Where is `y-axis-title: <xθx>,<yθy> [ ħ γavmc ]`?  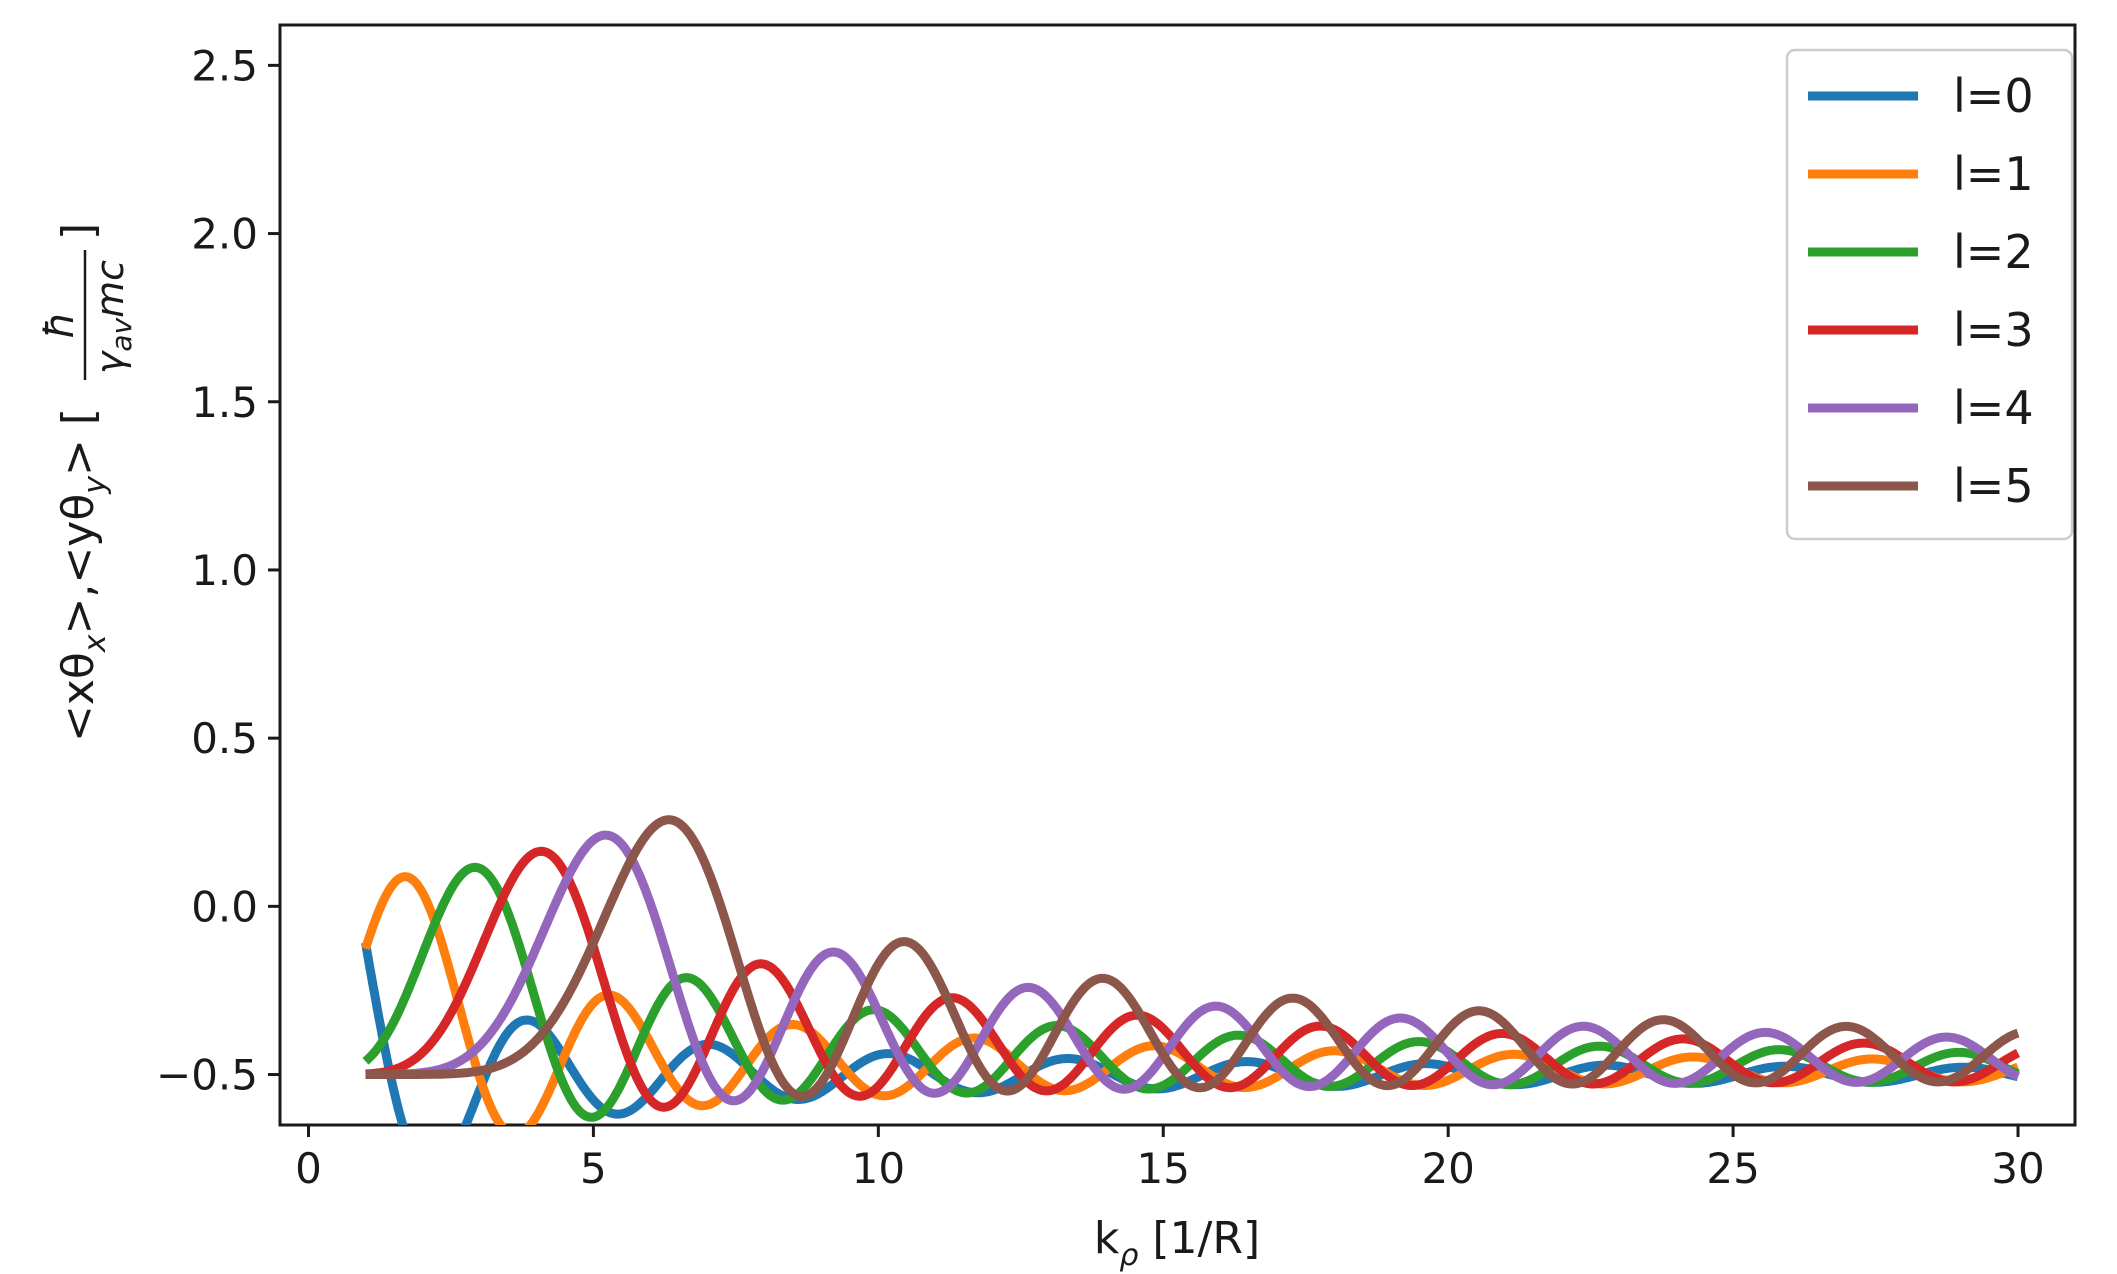
y-axis-title: <xθx>,<yθy> [ ħ γavmc ] is located at coordinates (87, 482).